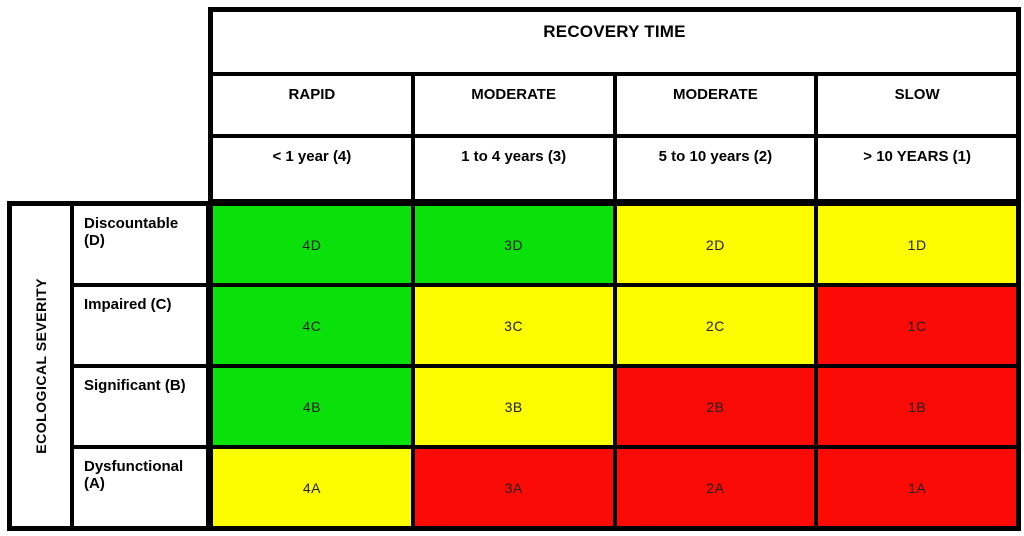 This screenshot has width=1024, height=536. What do you see at coordinates (140, 487) in the screenshot?
I see `row-label-dysfunctional: Dysfunctional (A)` at bounding box center [140, 487].